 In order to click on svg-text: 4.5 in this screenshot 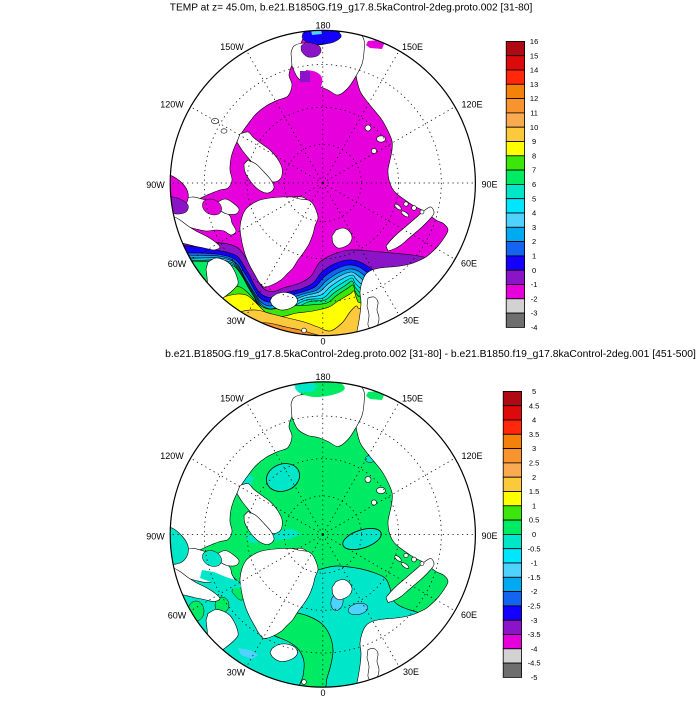, I will do `click(534, 405)`.